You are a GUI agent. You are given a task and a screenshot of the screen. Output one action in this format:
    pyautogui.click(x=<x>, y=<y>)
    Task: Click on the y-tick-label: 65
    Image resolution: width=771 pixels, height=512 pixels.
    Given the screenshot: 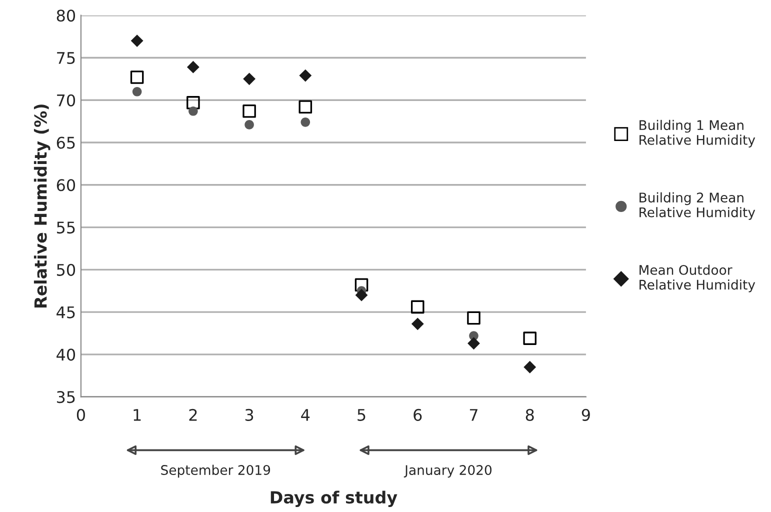 What is the action you would take?
    pyautogui.click(x=65, y=142)
    